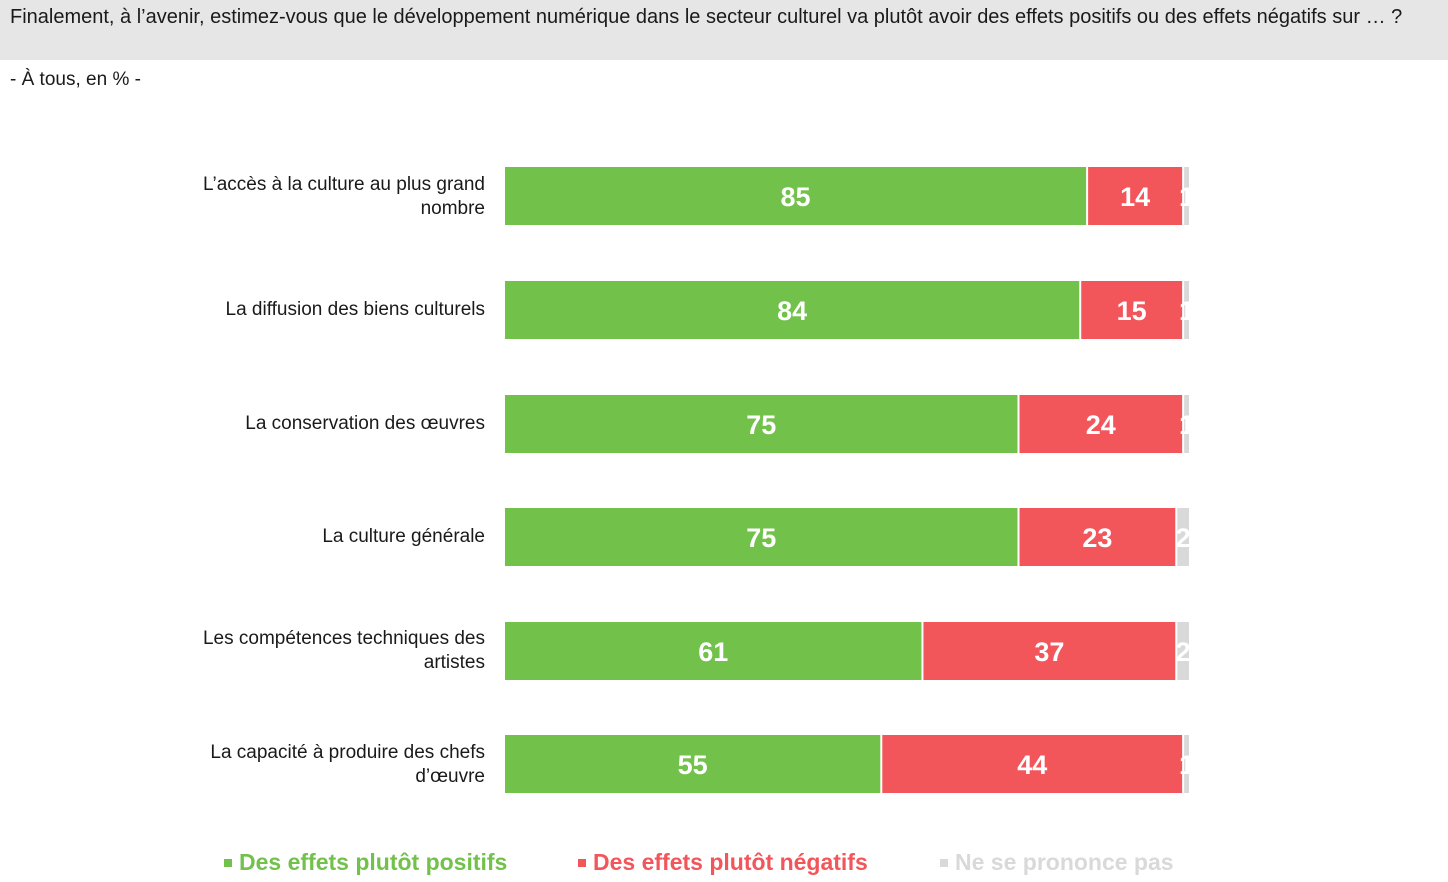 This screenshot has height=882, width=1448. I want to click on legend-item-negative: Des effets plutôt négatifs, so click(723, 862).